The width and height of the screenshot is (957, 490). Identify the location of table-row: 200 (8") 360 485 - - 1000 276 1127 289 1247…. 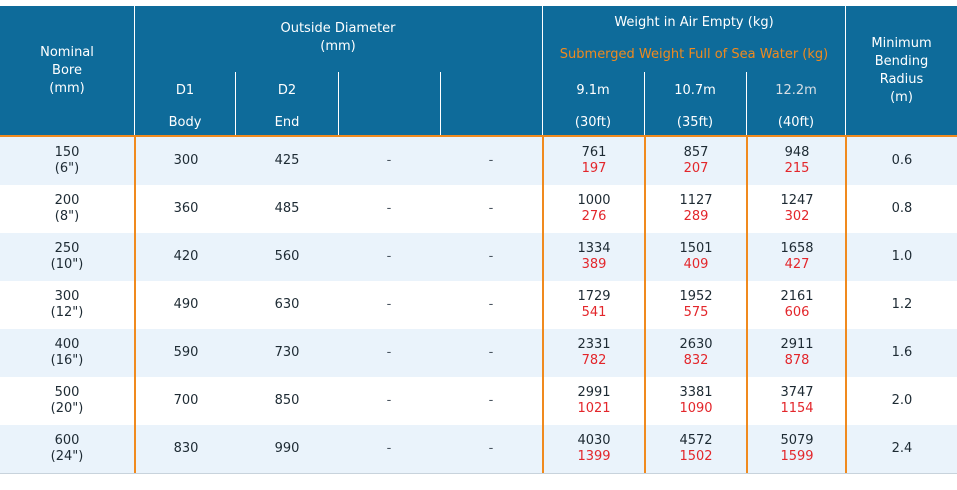
(478, 209).